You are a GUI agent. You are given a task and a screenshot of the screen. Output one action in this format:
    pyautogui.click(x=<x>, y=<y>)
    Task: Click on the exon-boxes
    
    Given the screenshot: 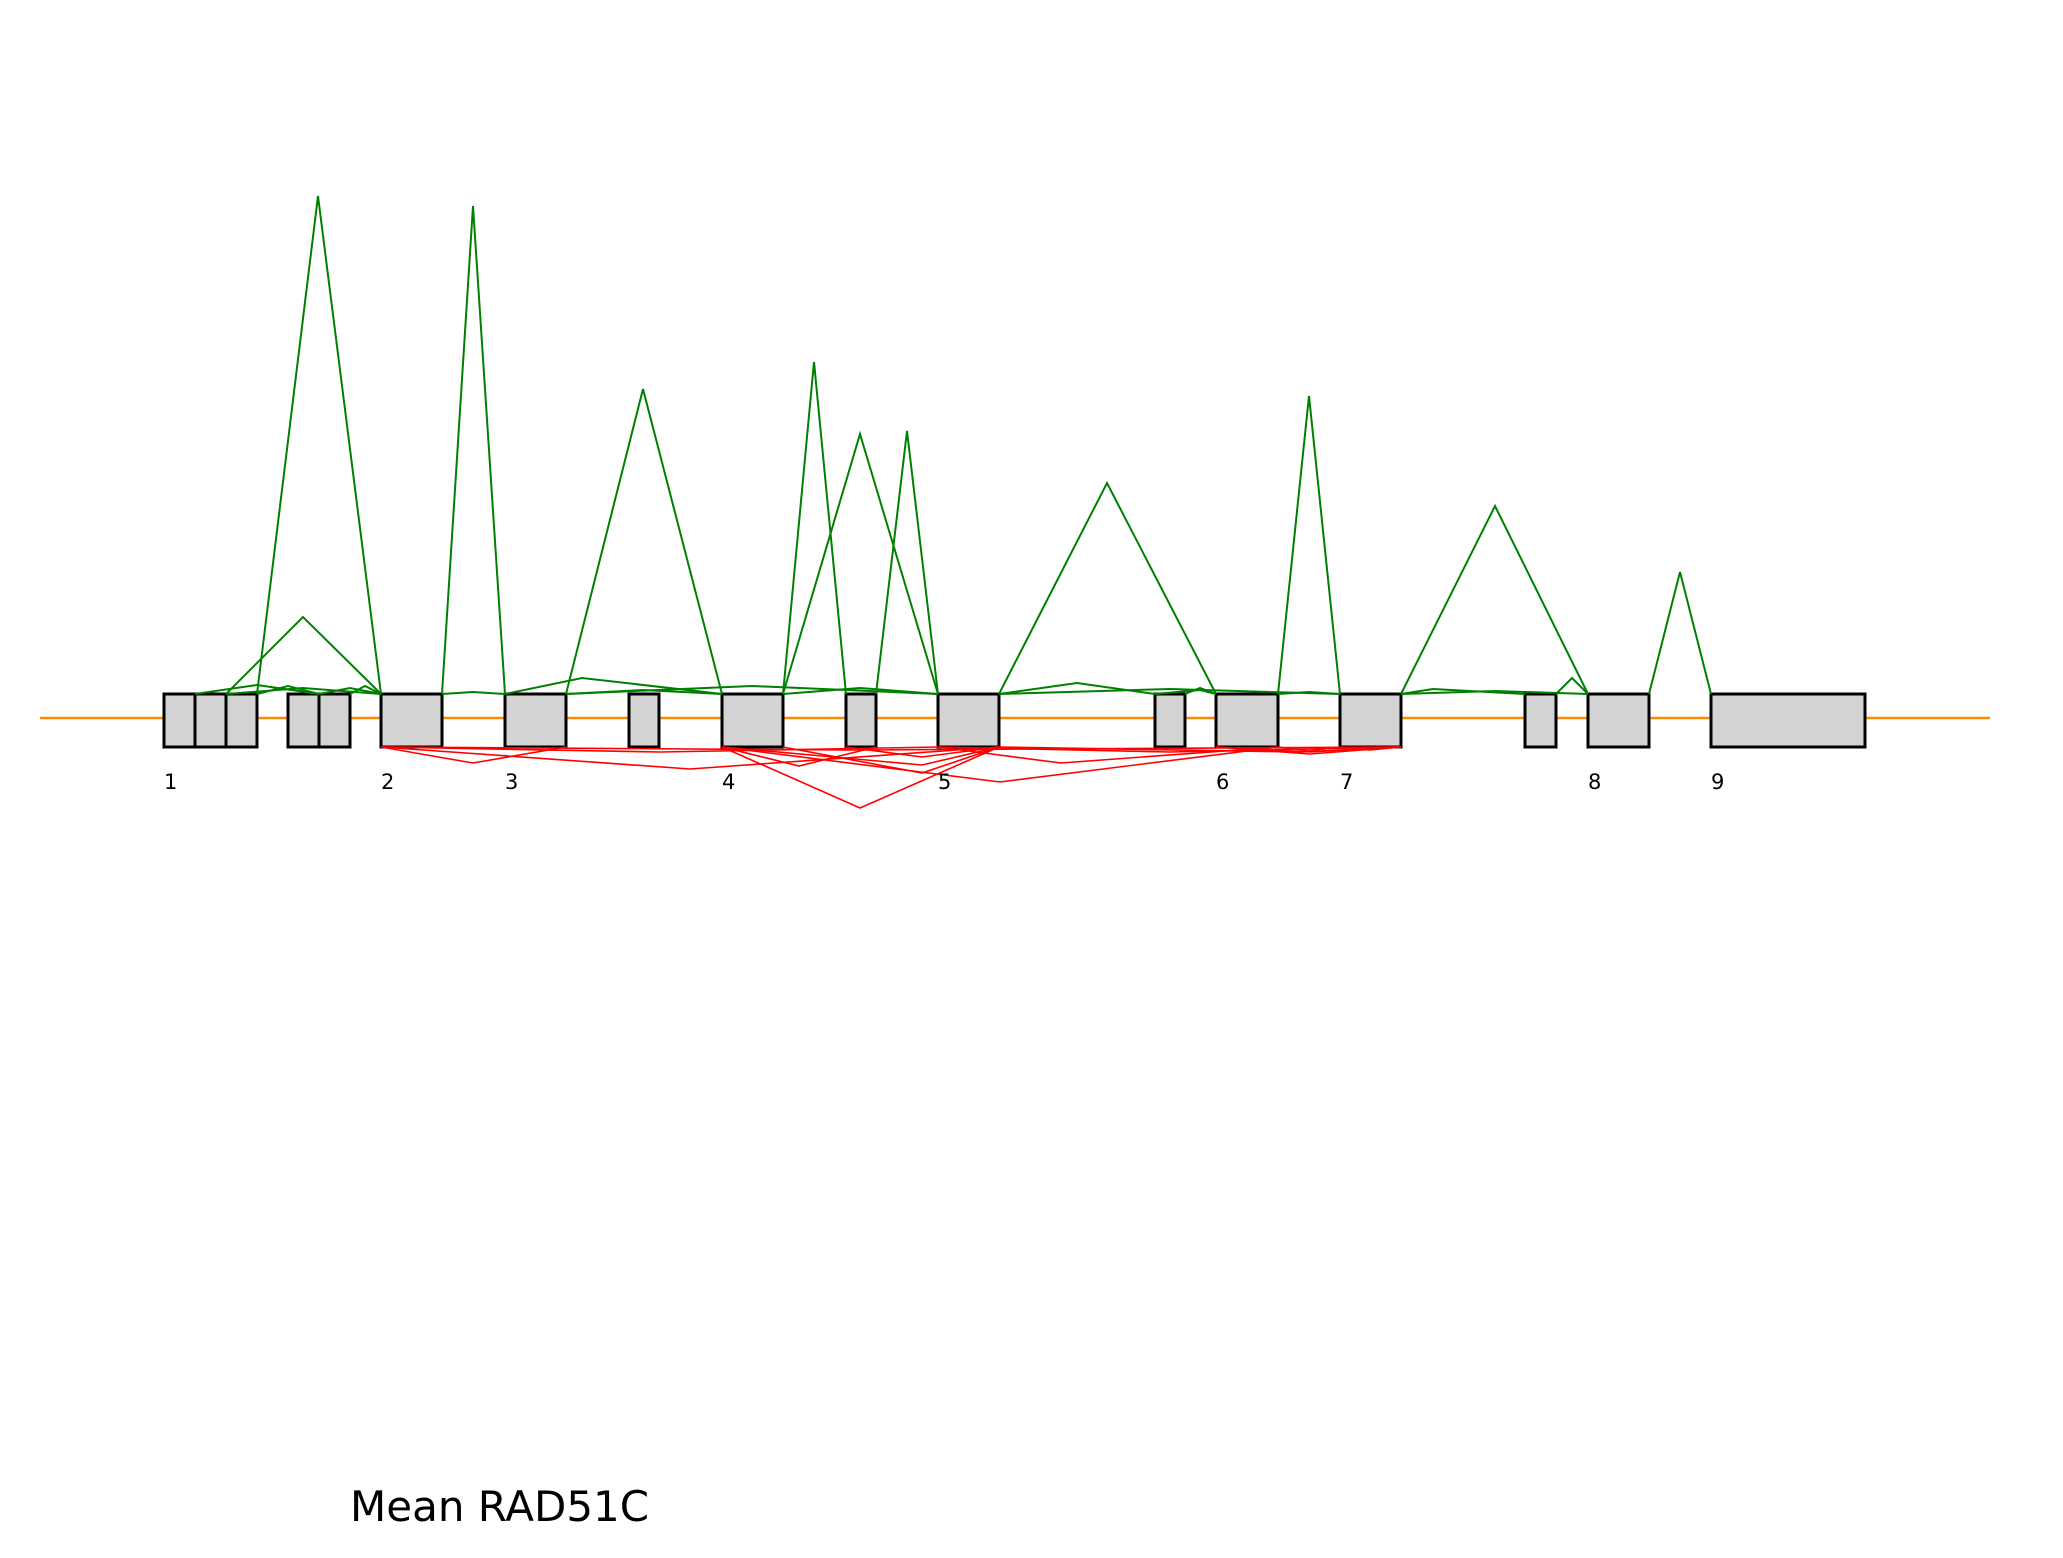 What is the action you would take?
    pyautogui.click(x=1014, y=720)
    